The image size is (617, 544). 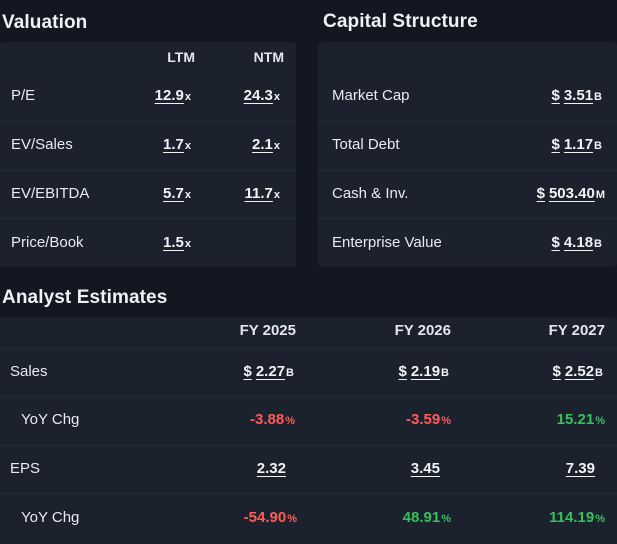 What do you see at coordinates (570, 193) in the screenshot?
I see `cash-inv-value: $503.40M` at bounding box center [570, 193].